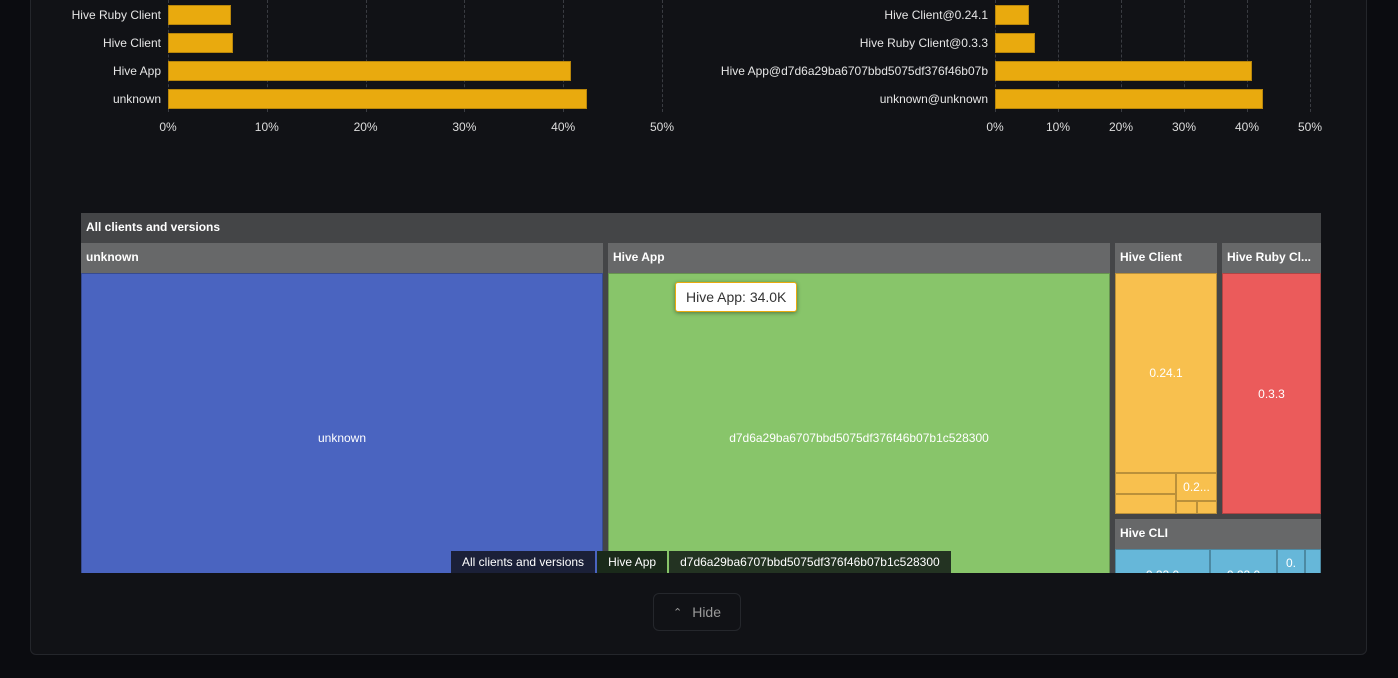 The image size is (1398, 678). I want to click on group-header-hive-cli: Hive CLI, so click(1218, 534).